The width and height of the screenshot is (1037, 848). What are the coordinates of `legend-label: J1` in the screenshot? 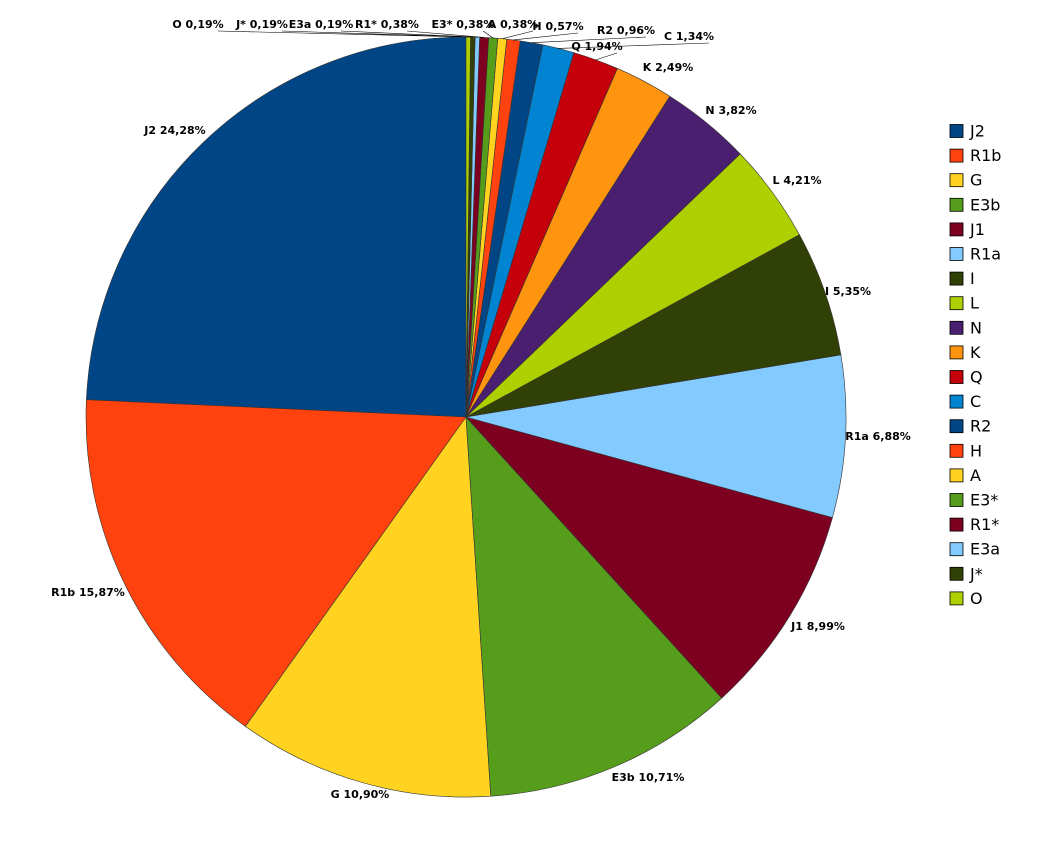 It's located at (977, 229).